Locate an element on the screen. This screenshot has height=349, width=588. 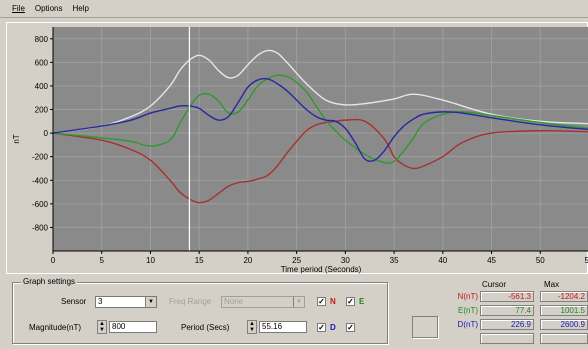
readout-n-cursor: -561.3 is located at coordinates (507, 296).